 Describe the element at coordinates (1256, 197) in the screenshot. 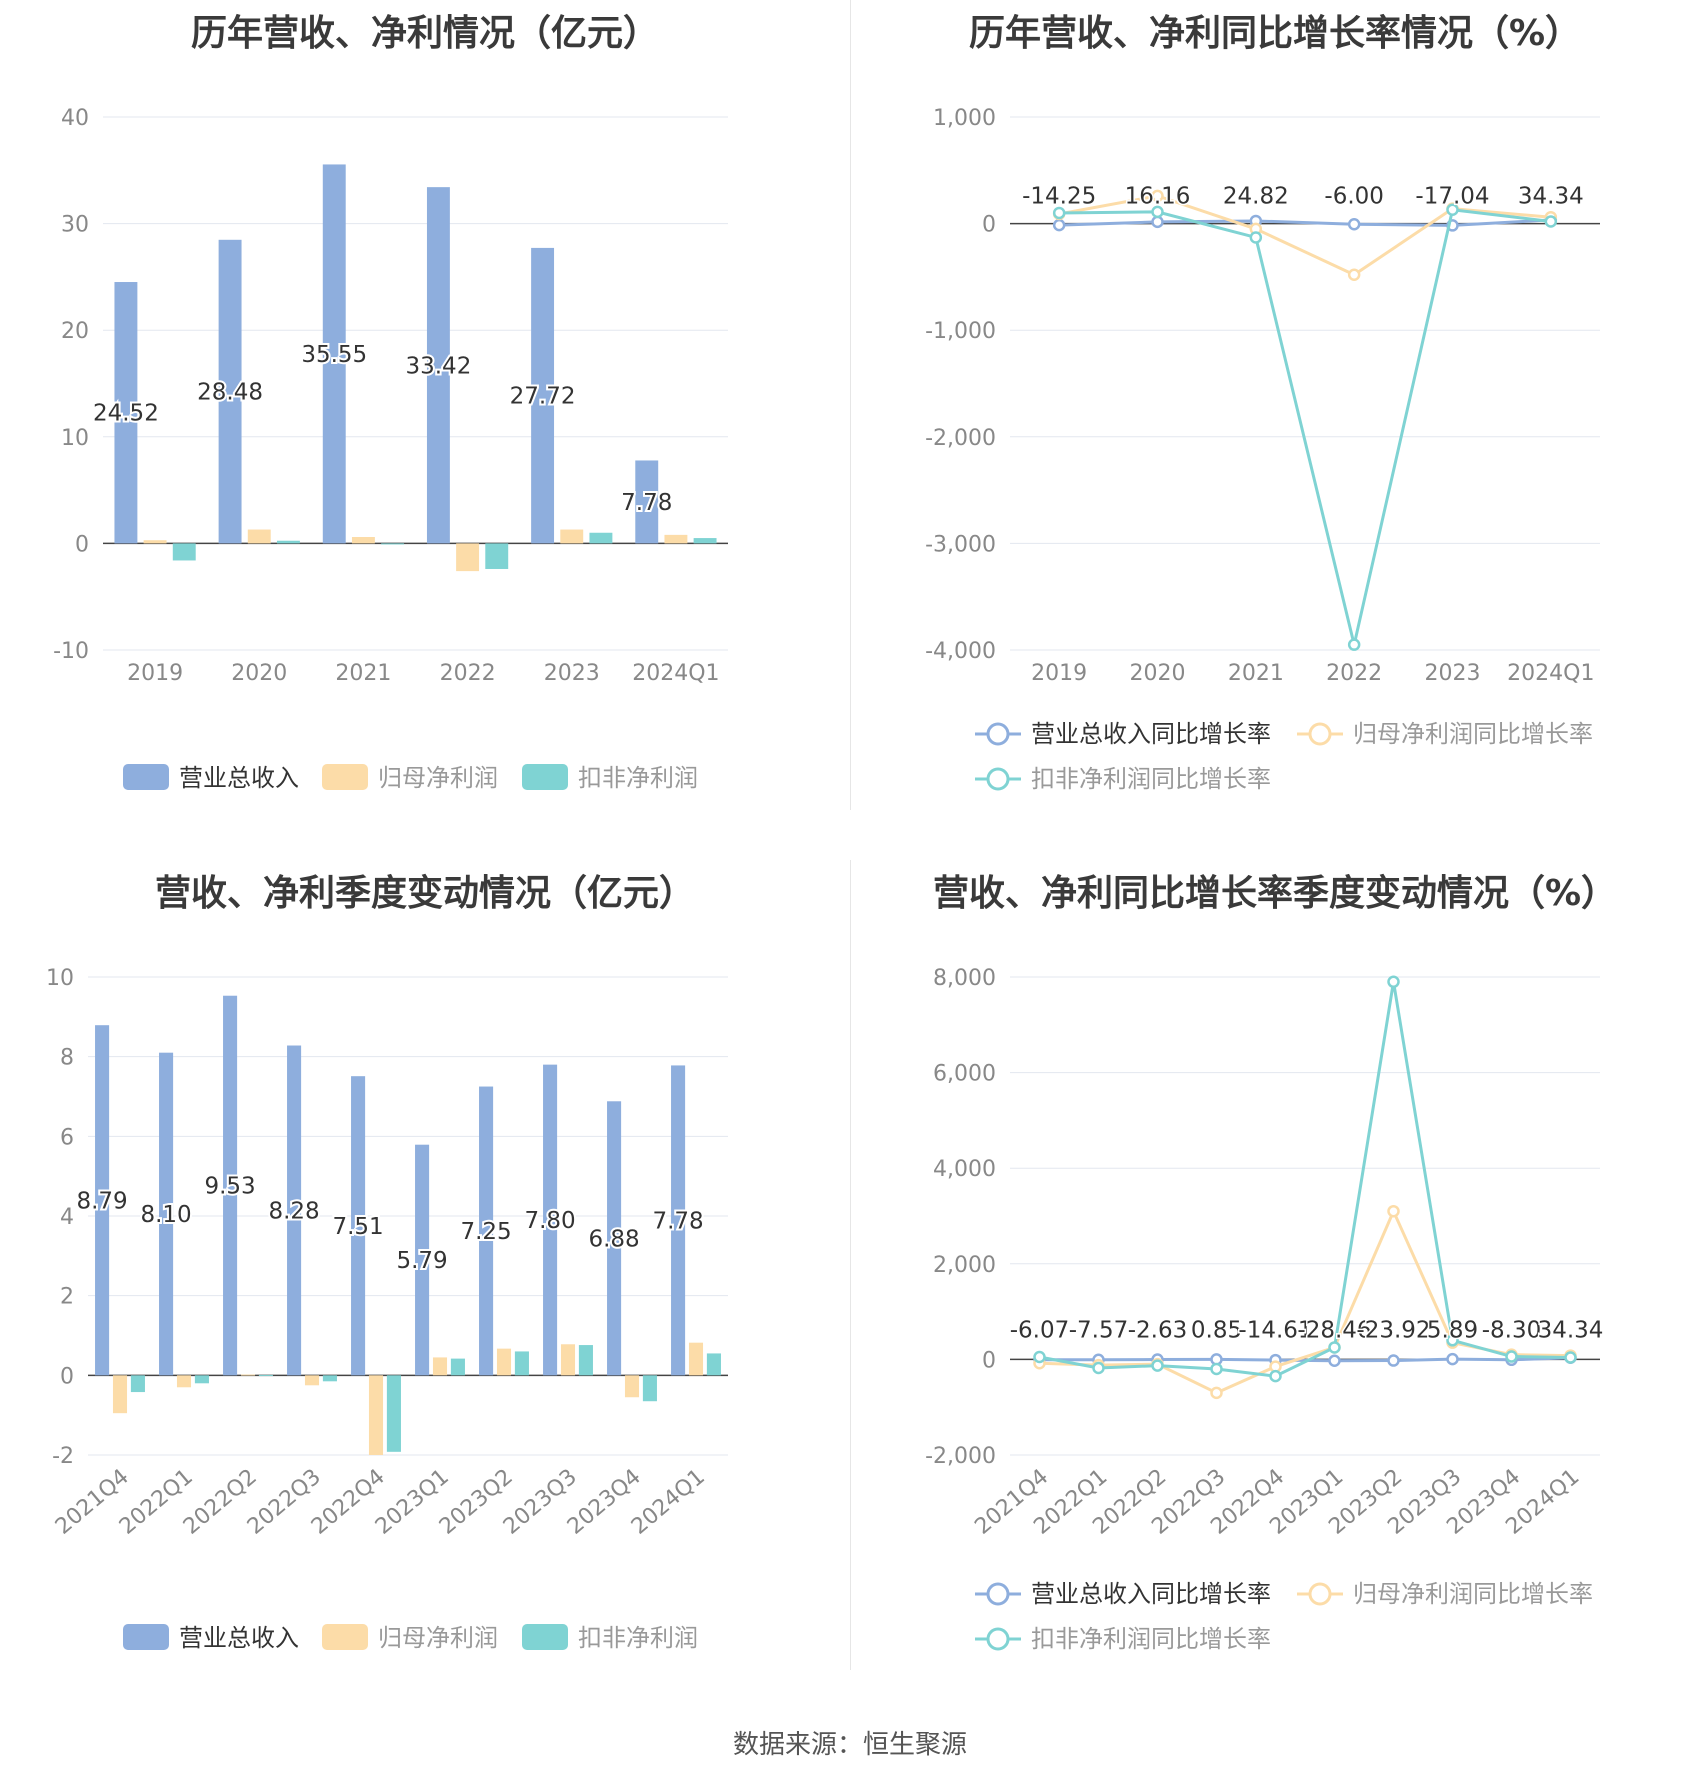

I see `data-label: 24.82` at that location.